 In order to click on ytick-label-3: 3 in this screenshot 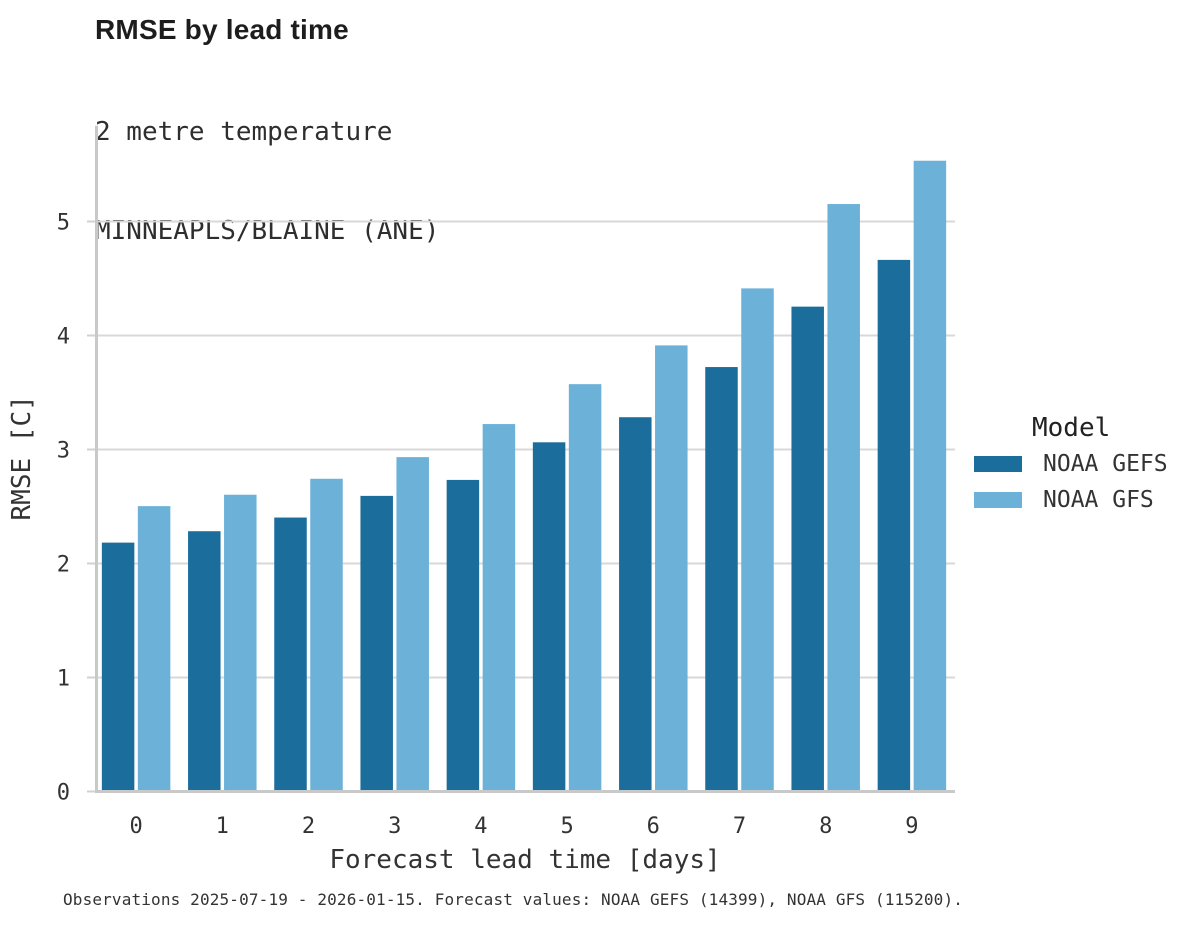, I will do `click(63, 451)`.